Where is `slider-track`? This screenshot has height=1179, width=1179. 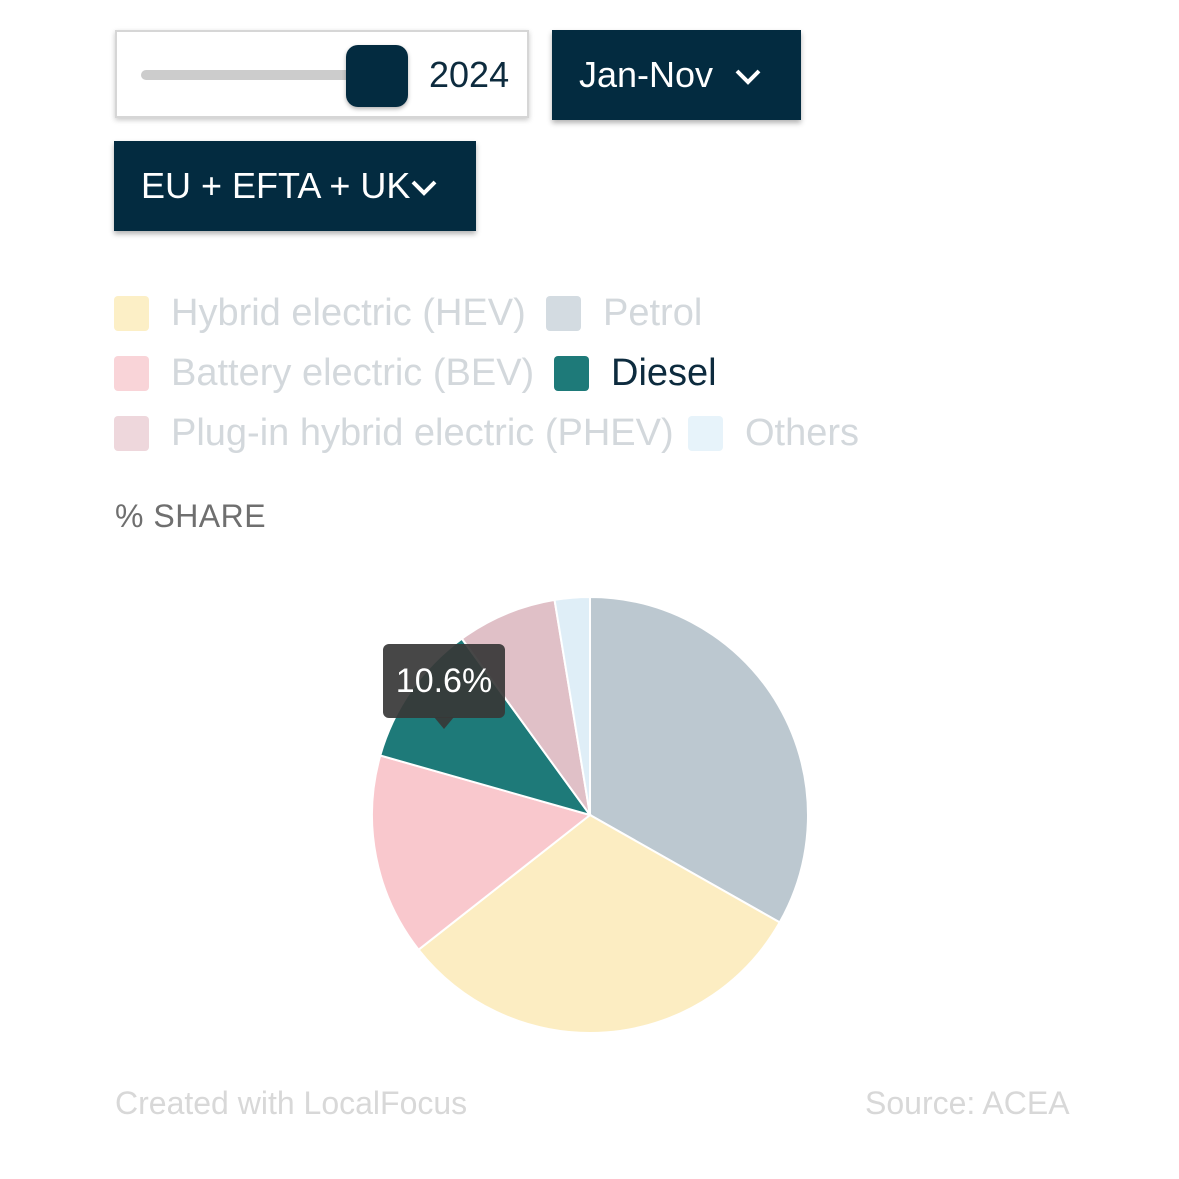 slider-track is located at coordinates (256, 75).